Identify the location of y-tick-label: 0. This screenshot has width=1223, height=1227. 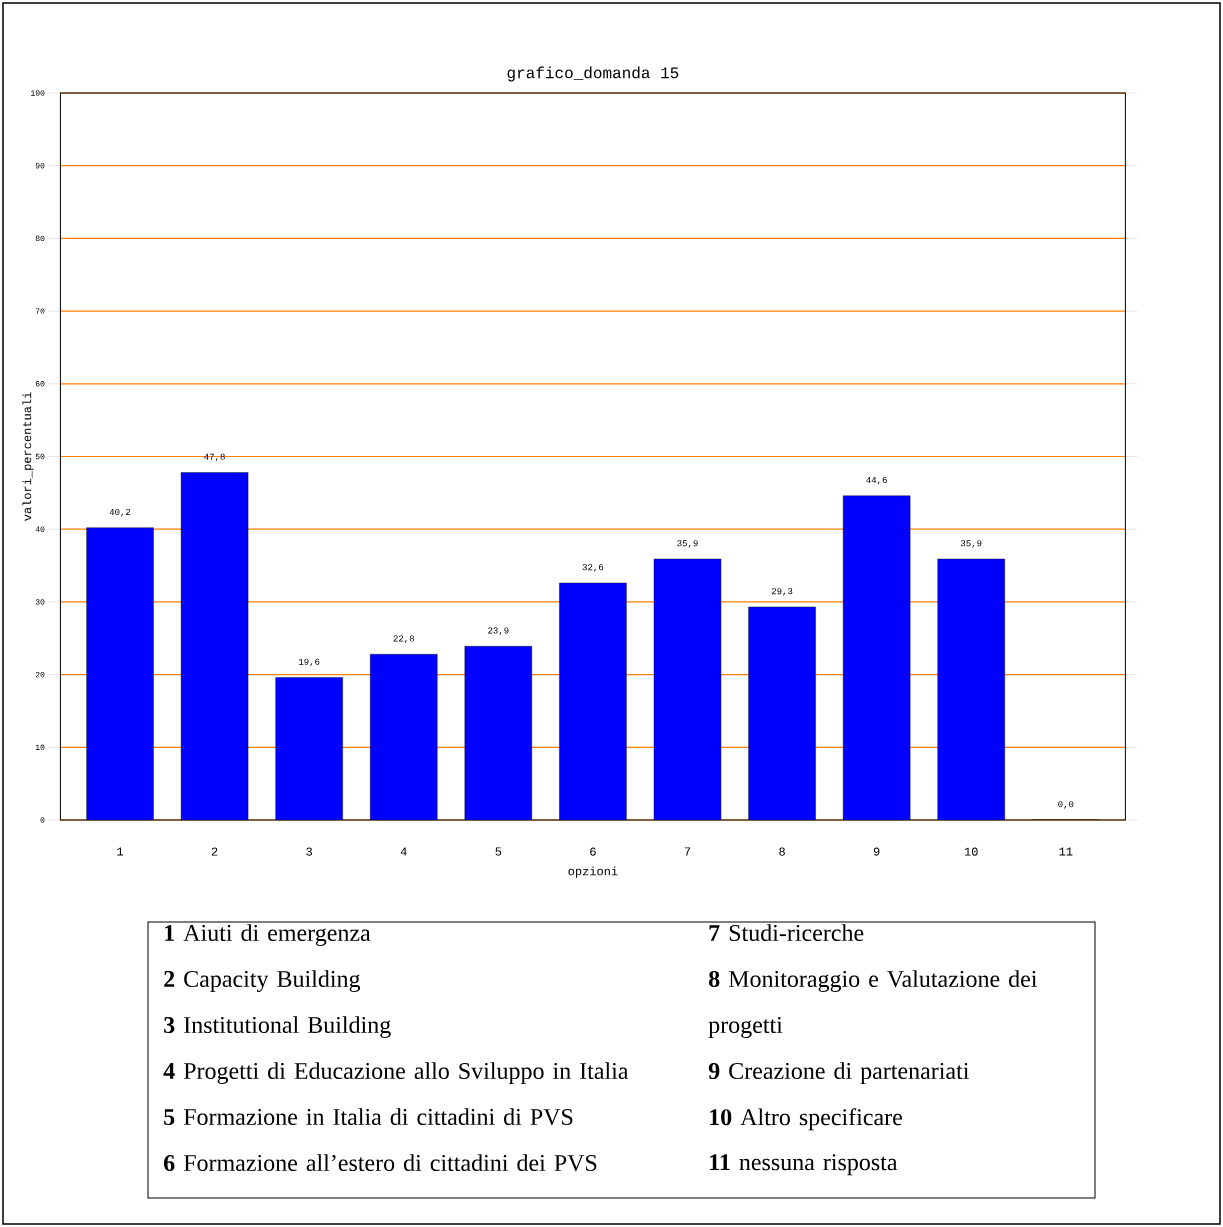
(42, 820).